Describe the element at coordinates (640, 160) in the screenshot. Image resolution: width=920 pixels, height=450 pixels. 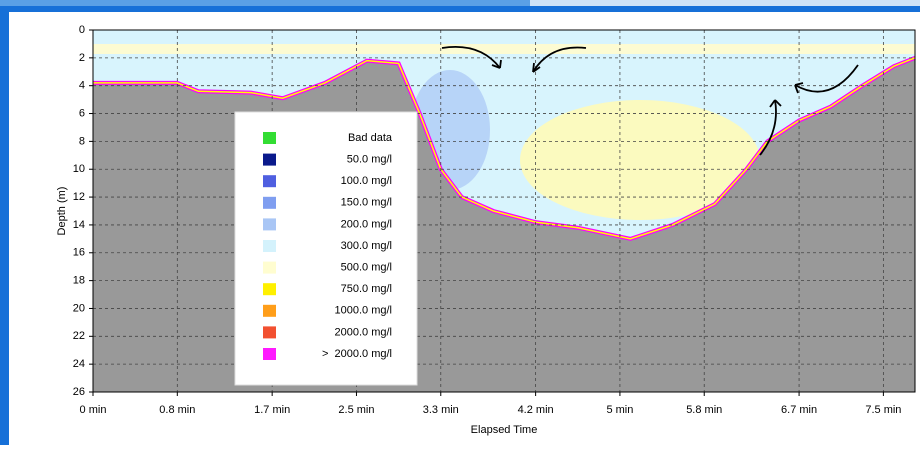
I see `high-concentration-zone` at that location.